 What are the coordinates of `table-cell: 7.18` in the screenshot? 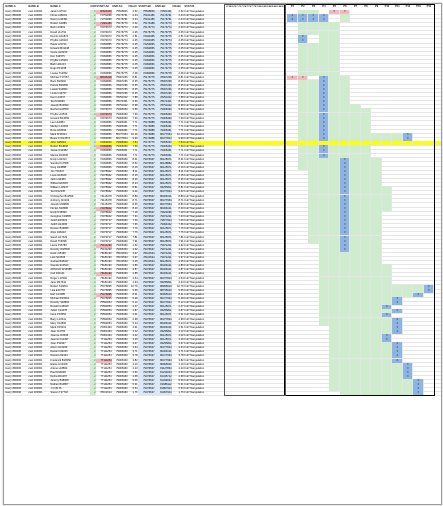 It's located at (181, 212).